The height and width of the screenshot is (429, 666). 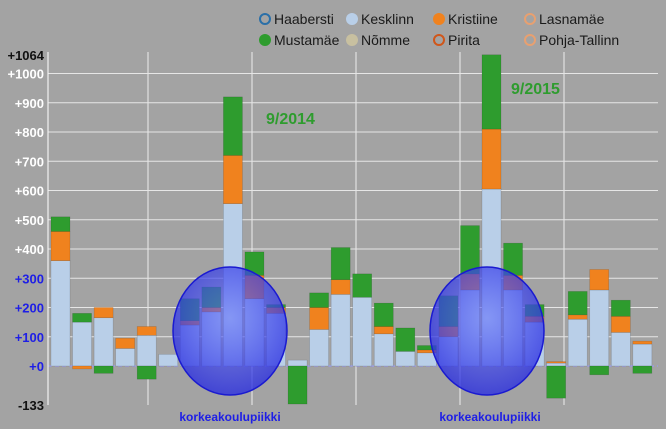 What do you see at coordinates (29, 278) in the screenshot?
I see `y-tick-label-4: +300` at bounding box center [29, 278].